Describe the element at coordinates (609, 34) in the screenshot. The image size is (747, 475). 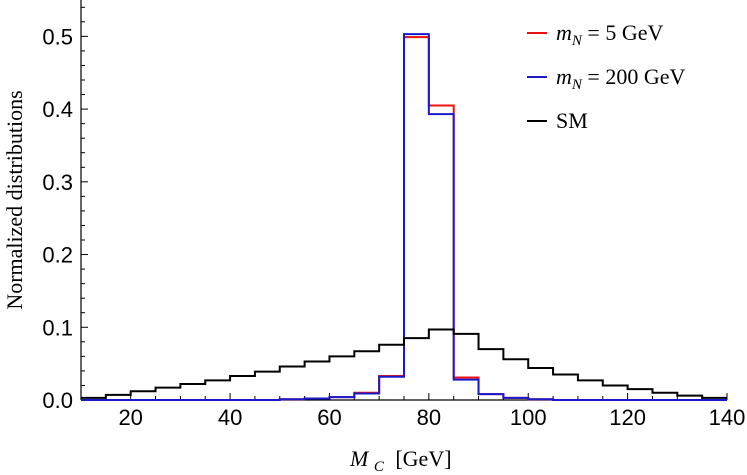
I see `legend-label-1: mN = 5 GeV` at that location.